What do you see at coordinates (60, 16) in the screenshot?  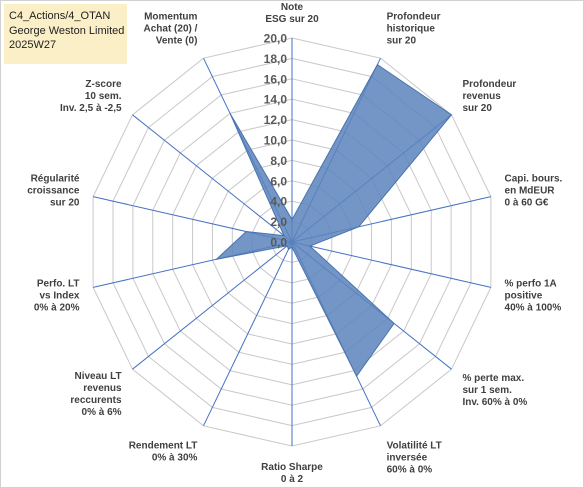 I see `title-line-1: C4_Actions/4_OTAN` at bounding box center [60, 16].